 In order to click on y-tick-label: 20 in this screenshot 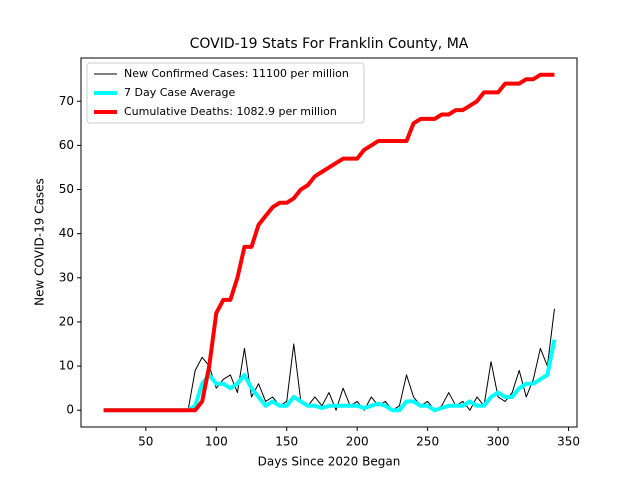, I will do `click(66, 321)`.